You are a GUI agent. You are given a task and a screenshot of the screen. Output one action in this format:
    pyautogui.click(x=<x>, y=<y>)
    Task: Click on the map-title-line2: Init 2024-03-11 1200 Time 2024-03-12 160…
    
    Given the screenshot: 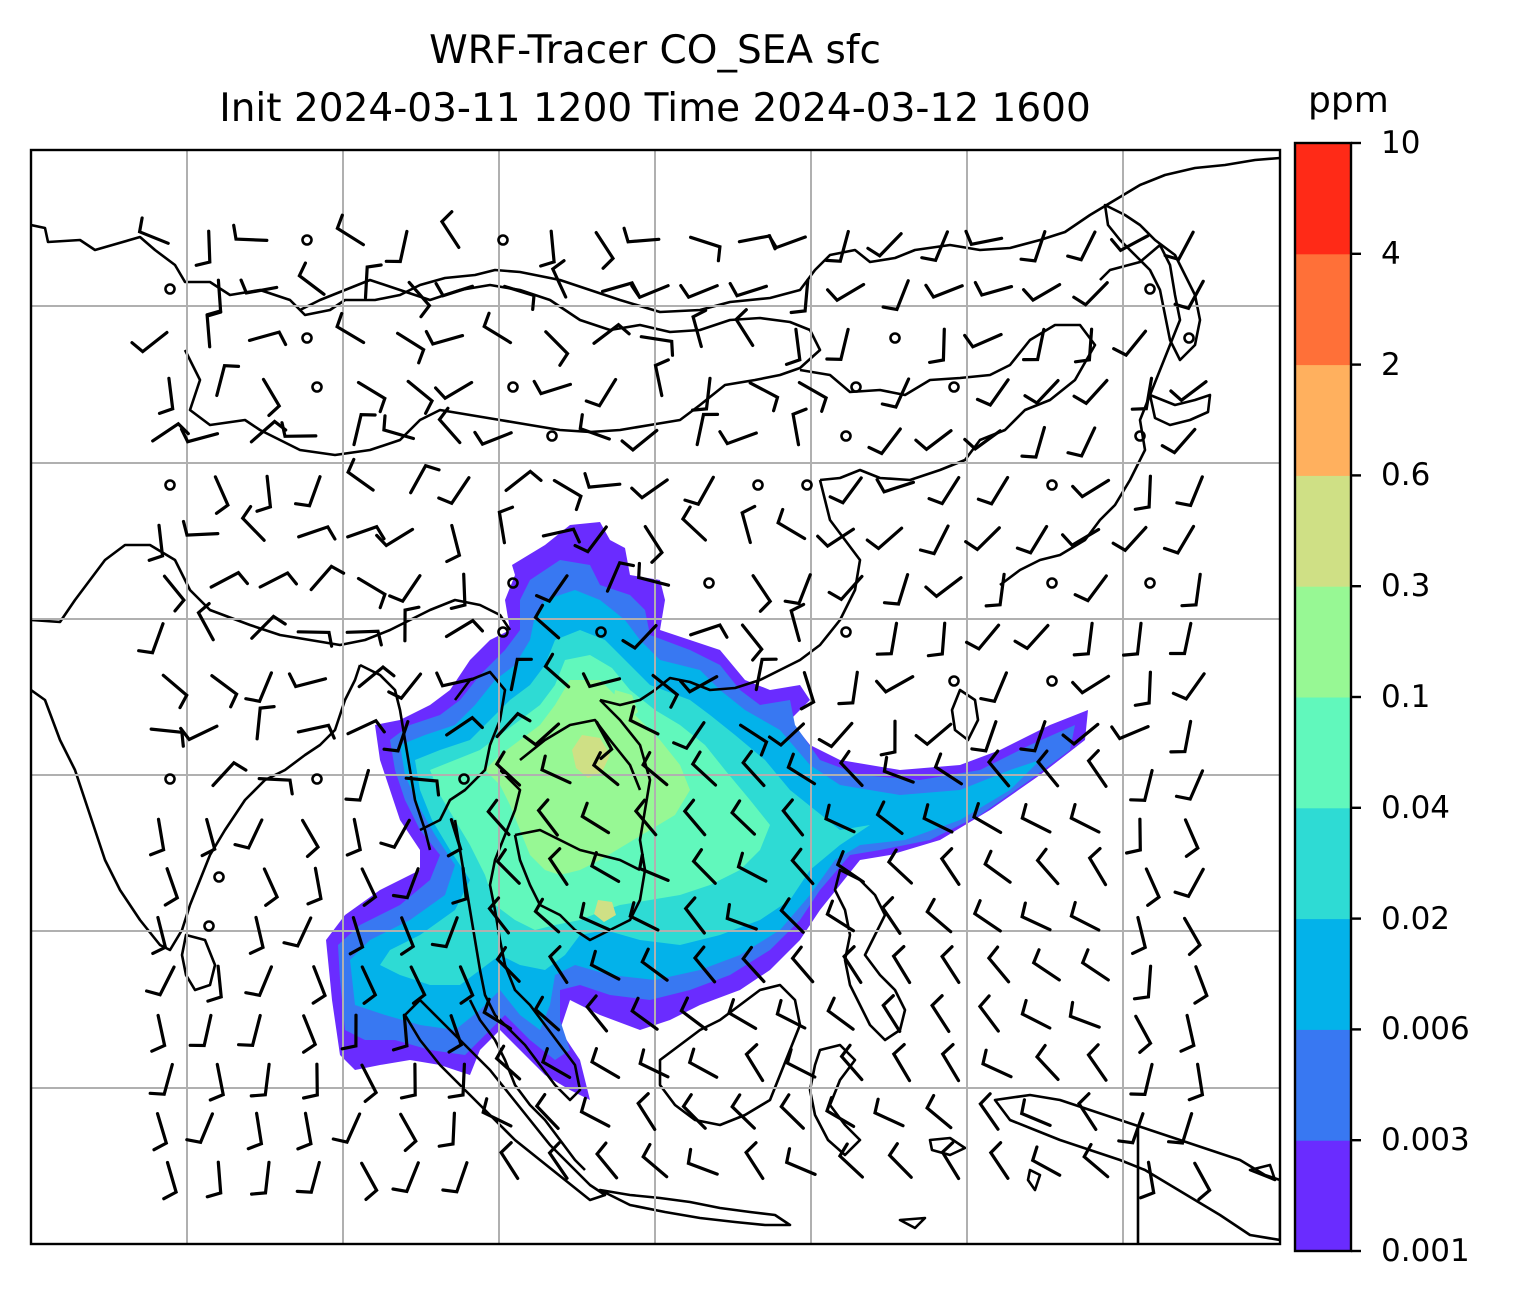 What is the action you would take?
    pyautogui.click(x=655, y=108)
    